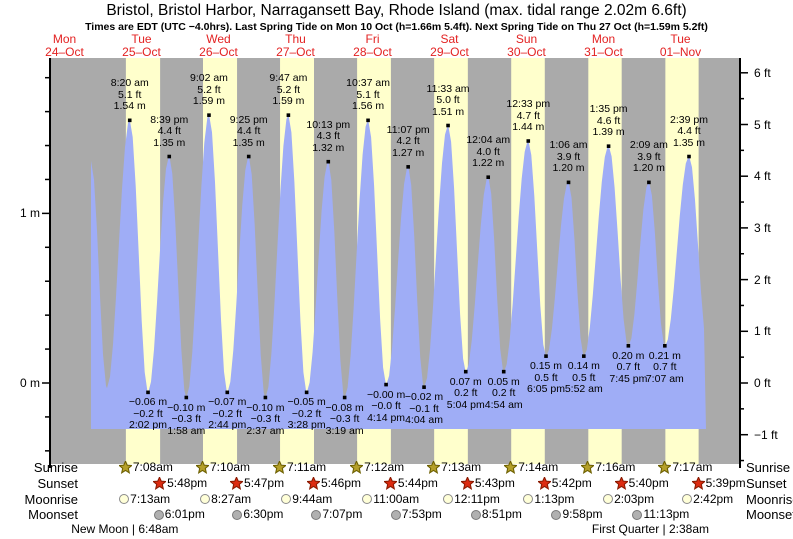  I want to click on moonset-time-entry: 8:51pm, so click(496, 514).